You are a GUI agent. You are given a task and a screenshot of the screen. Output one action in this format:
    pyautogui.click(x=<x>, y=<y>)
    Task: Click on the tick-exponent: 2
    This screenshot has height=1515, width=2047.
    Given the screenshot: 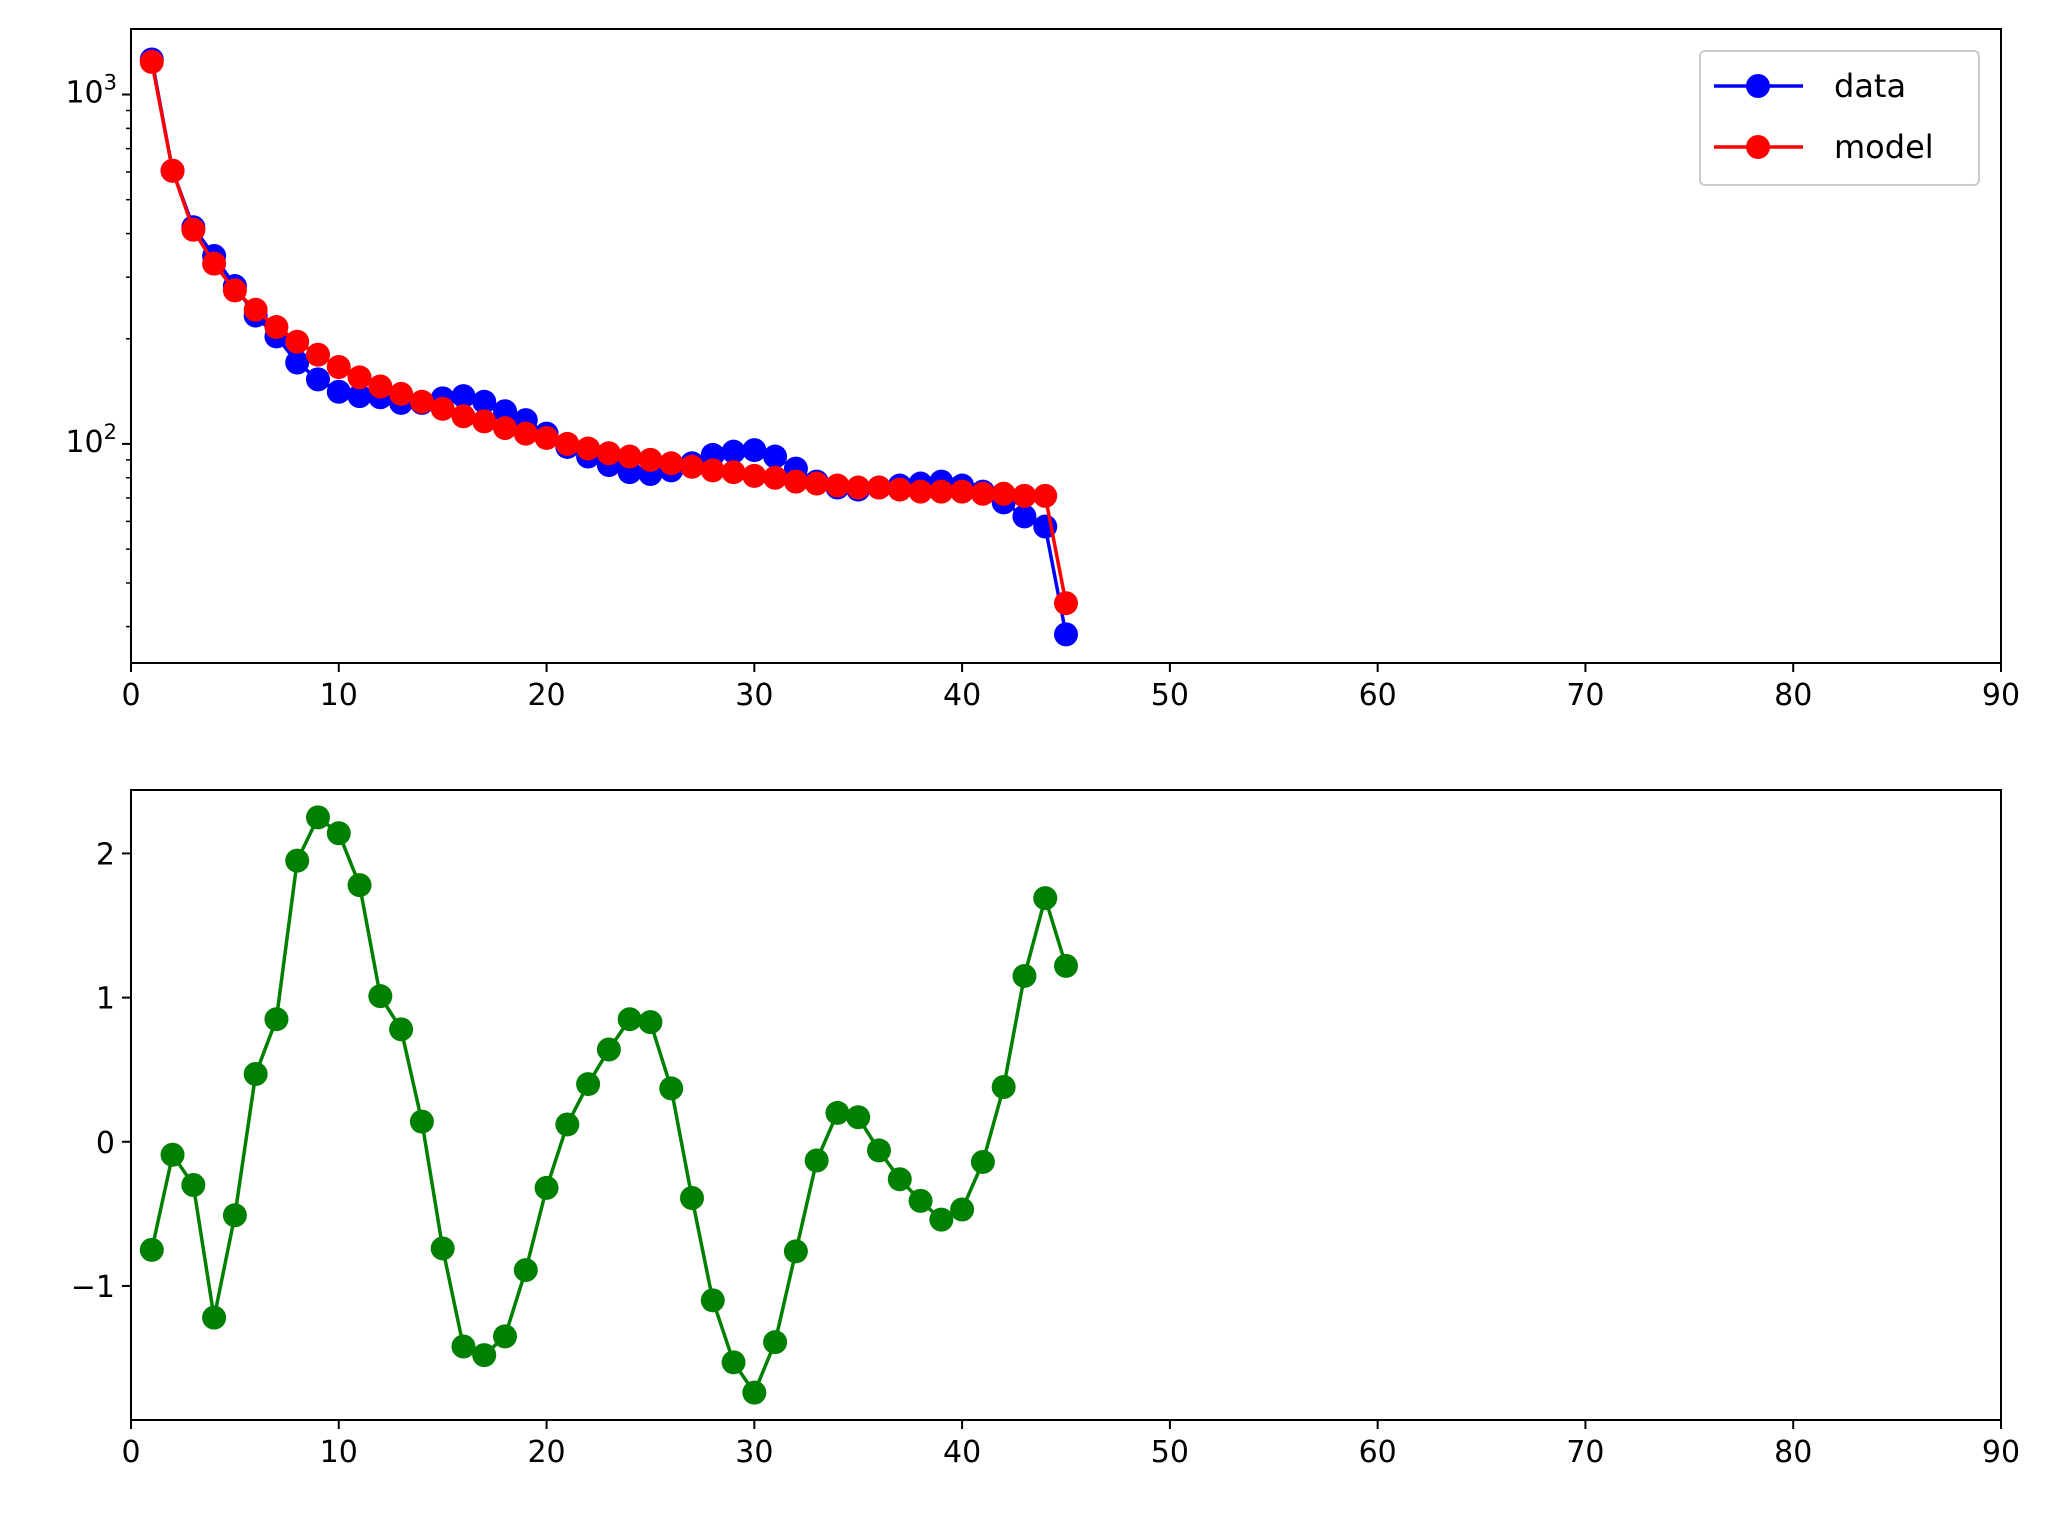 What is the action you would take?
    pyautogui.click(x=110, y=432)
    